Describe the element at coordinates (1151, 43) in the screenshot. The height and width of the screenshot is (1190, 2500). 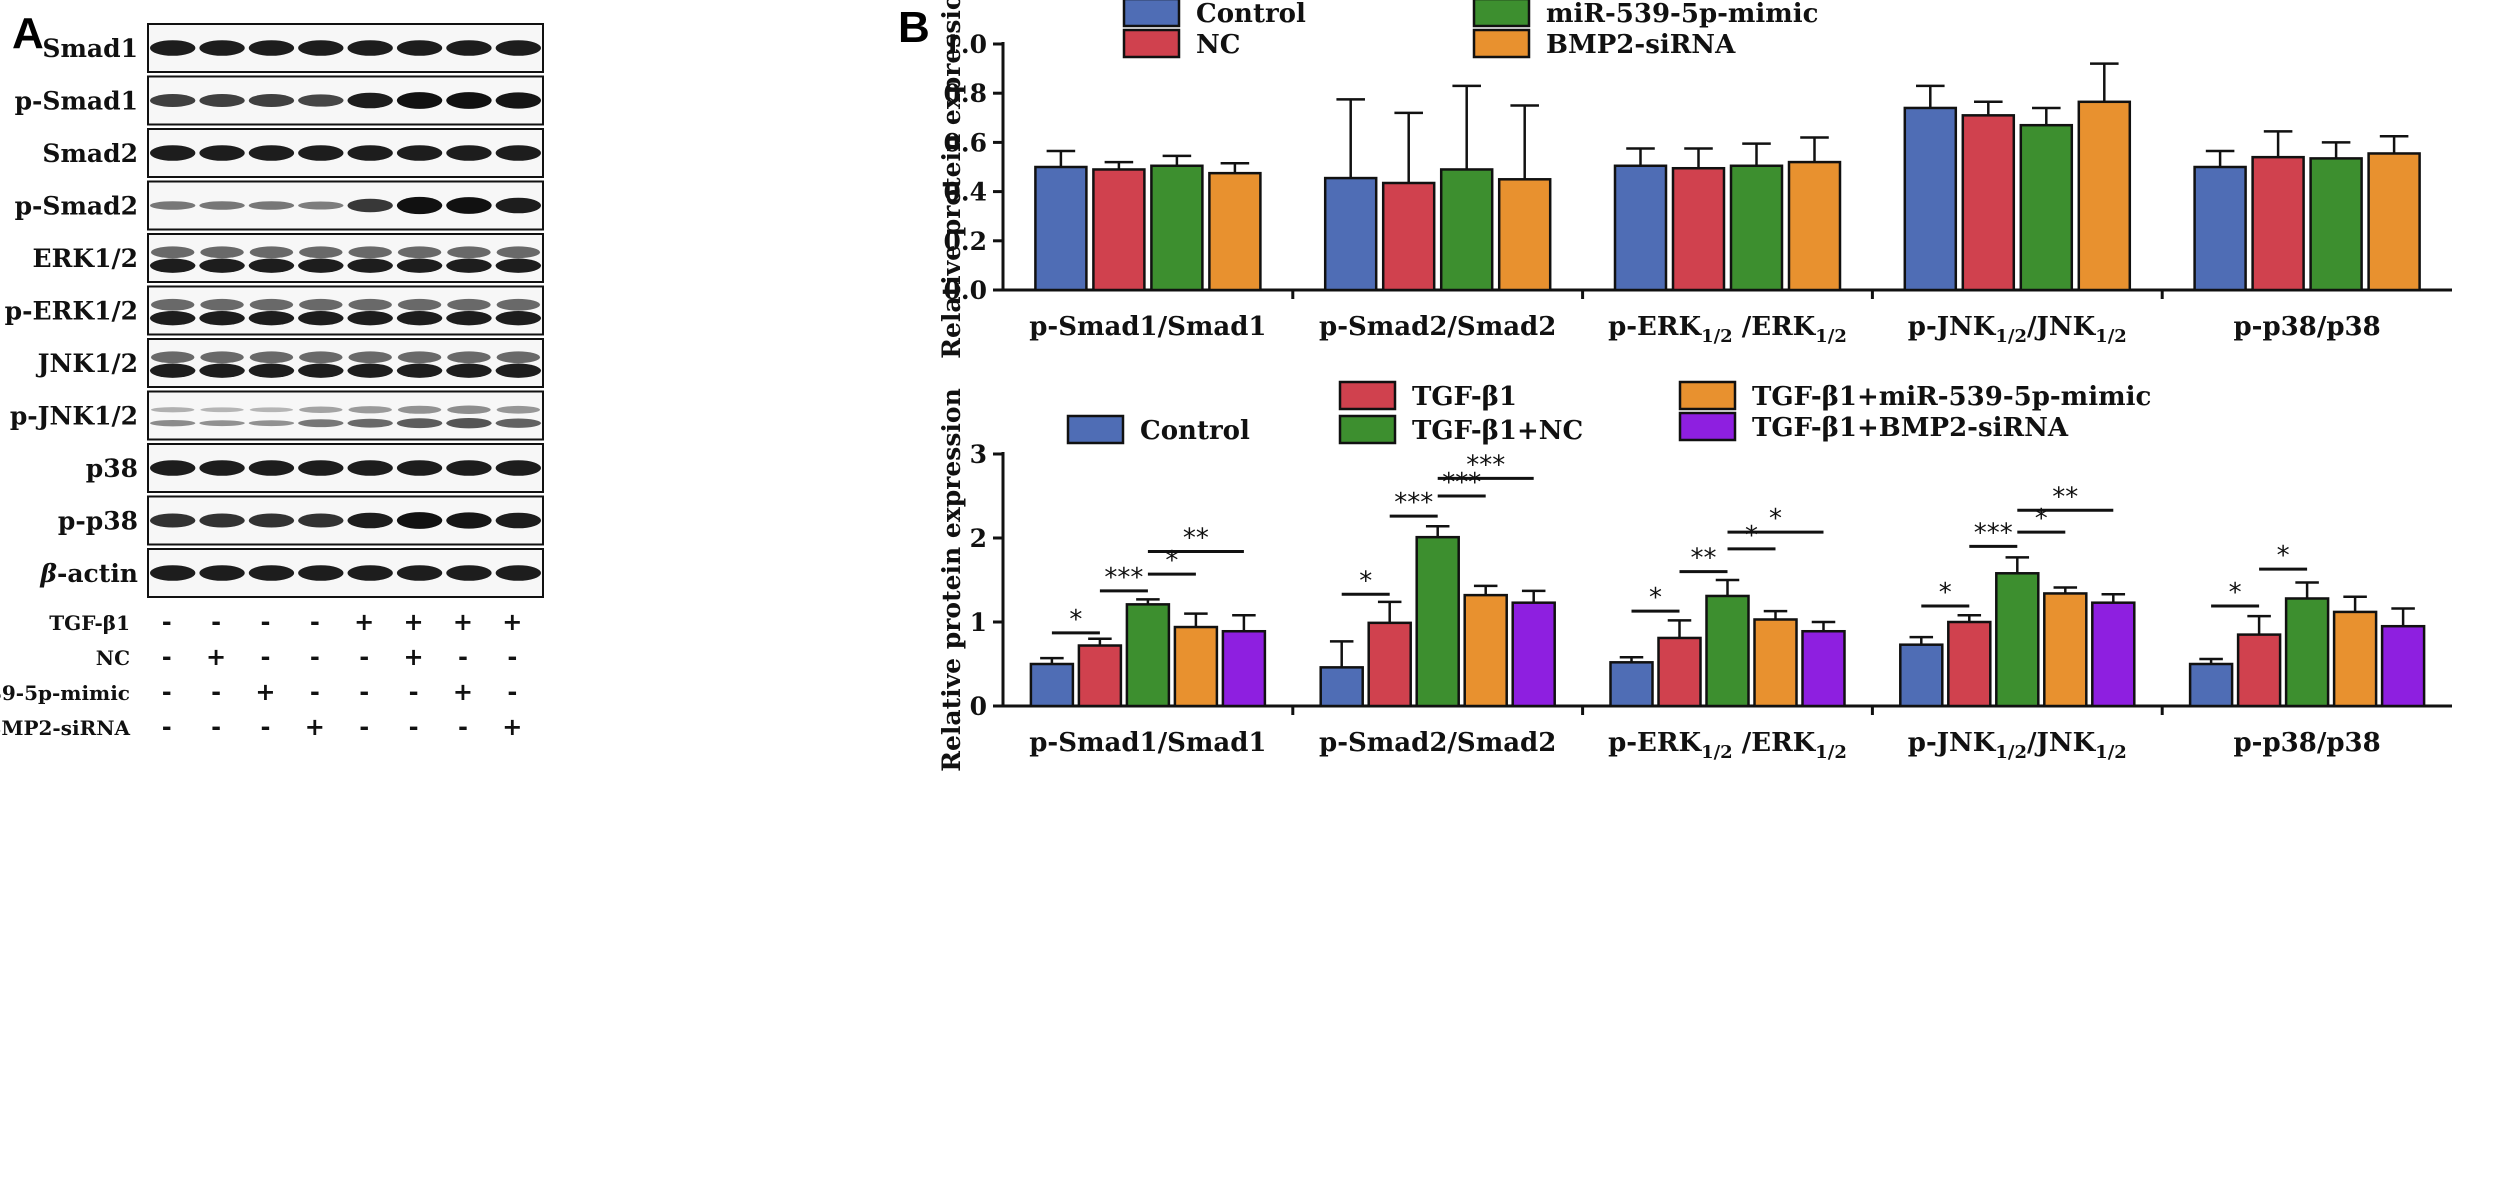
I see `legend-swatch` at that location.